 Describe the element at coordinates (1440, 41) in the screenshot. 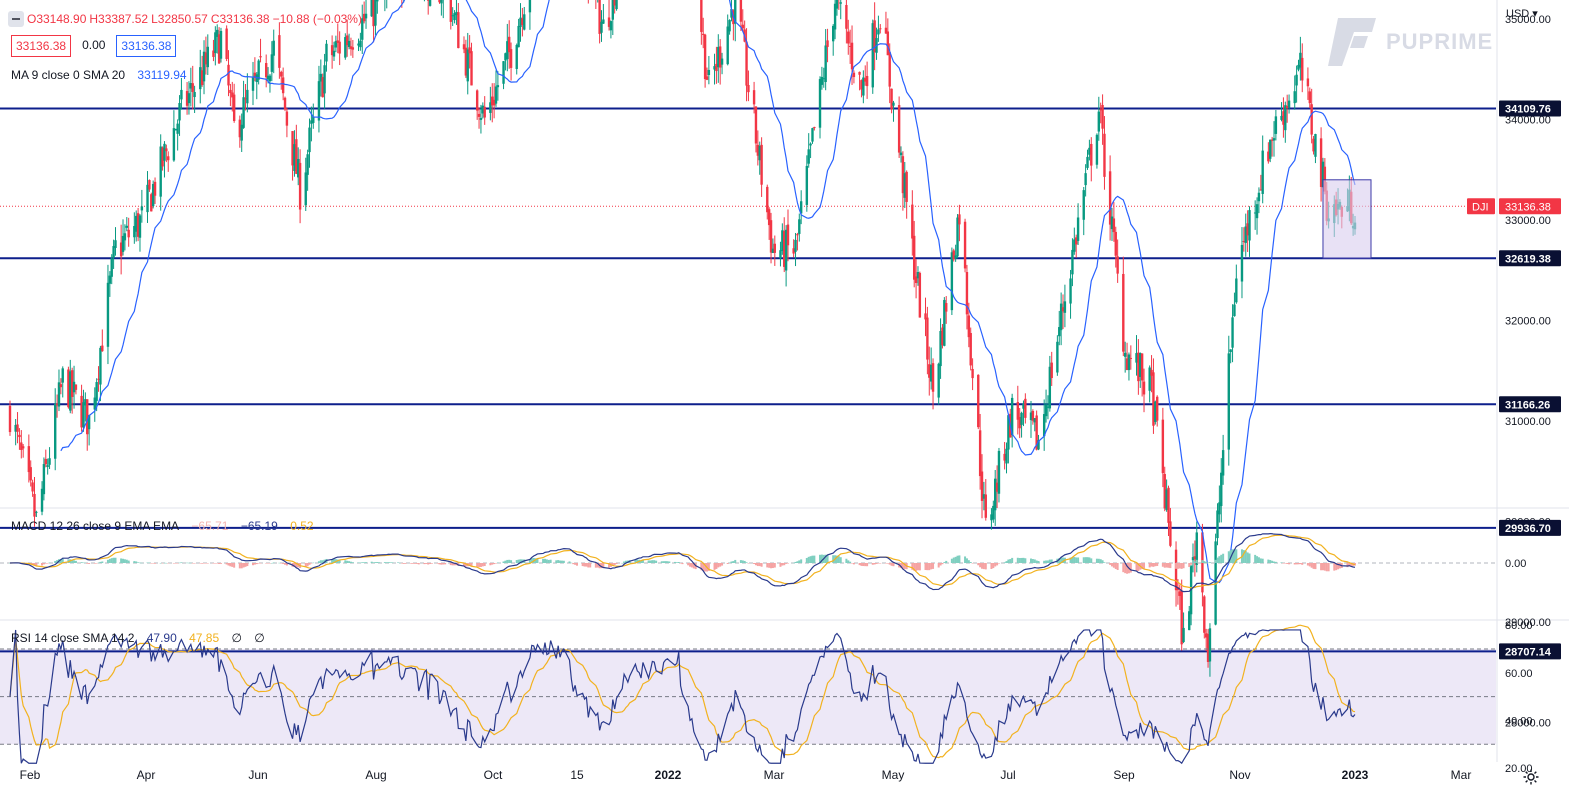

I see `logo-text: PUPRIME` at that location.